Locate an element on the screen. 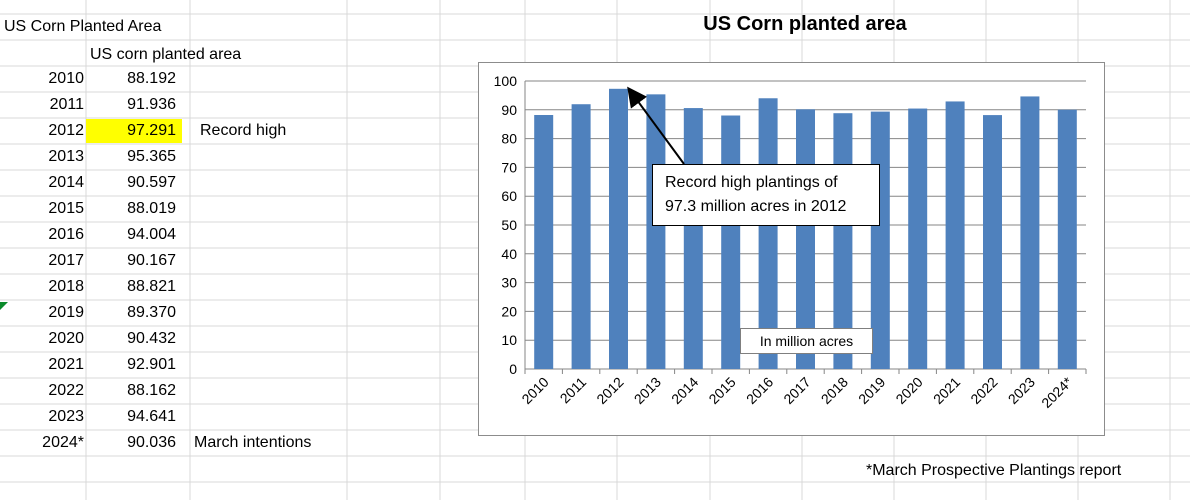 The height and width of the screenshot is (500, 1190). annotation-line-2: 97.3 million acres in 2012 is located at coordinates (756, 206).